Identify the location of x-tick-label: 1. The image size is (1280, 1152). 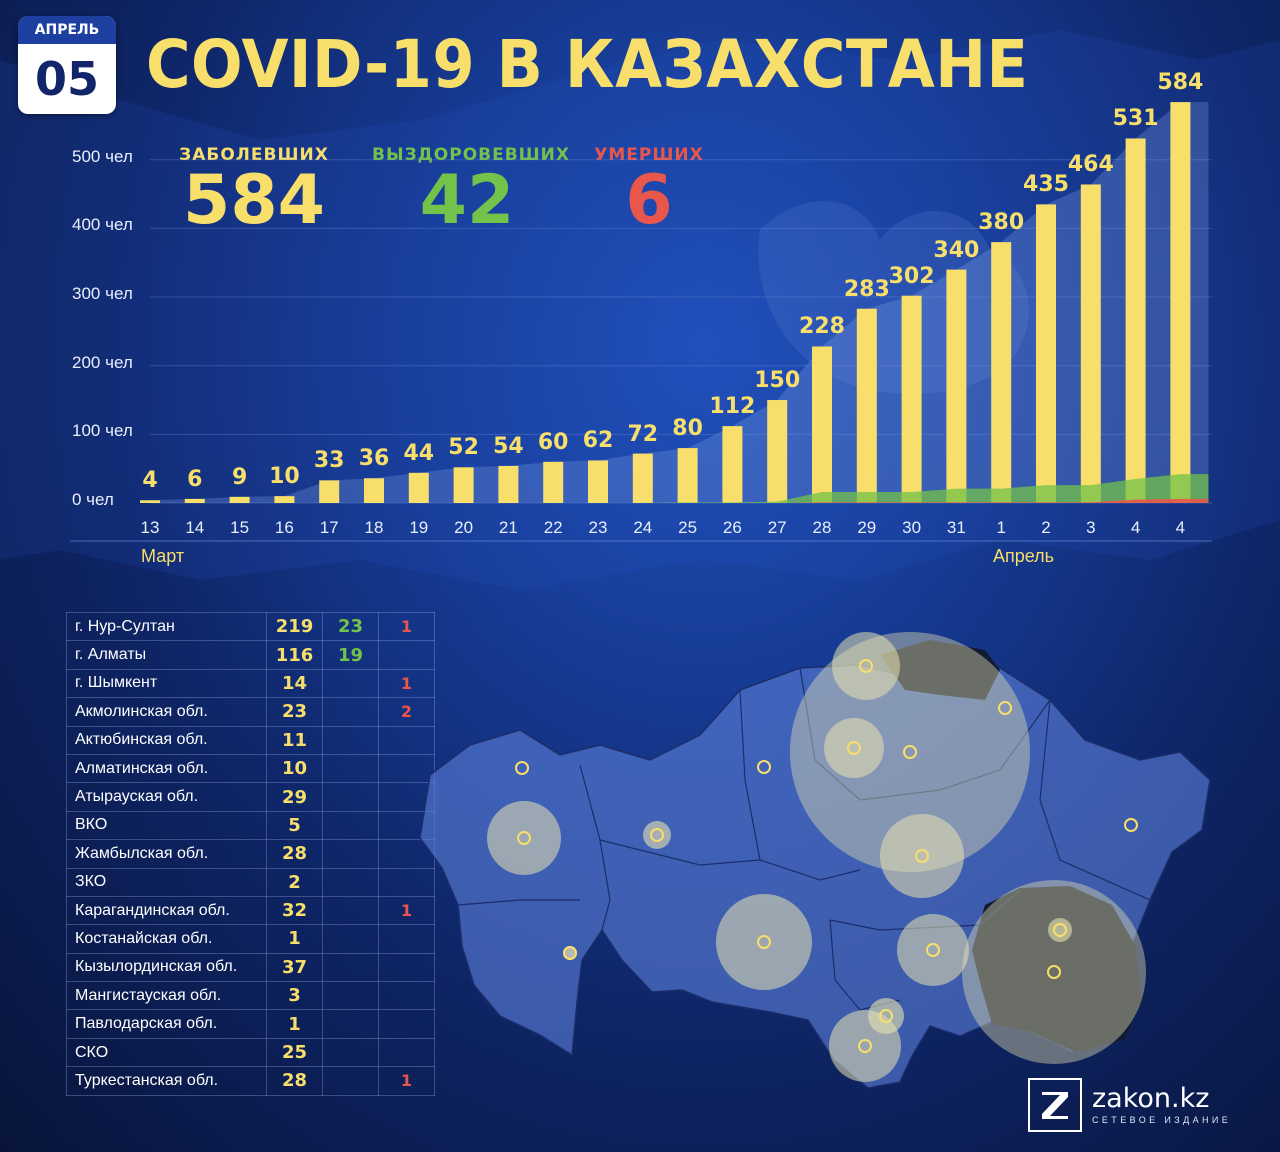
(1001, 527).